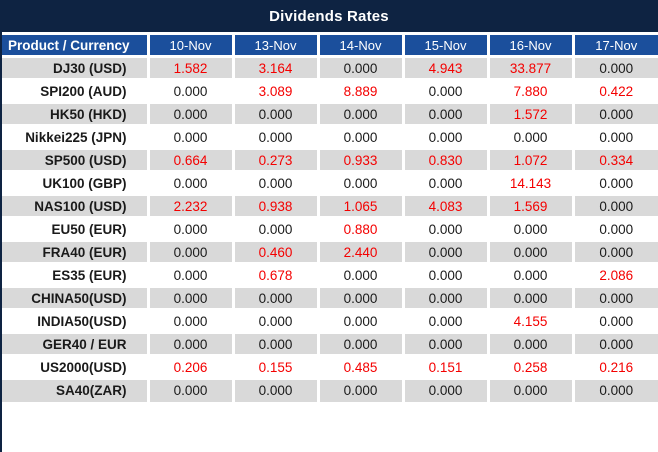 This screenshot has height=452, width=658. I want to click on value-cell: 4.943, so click(445, 68).